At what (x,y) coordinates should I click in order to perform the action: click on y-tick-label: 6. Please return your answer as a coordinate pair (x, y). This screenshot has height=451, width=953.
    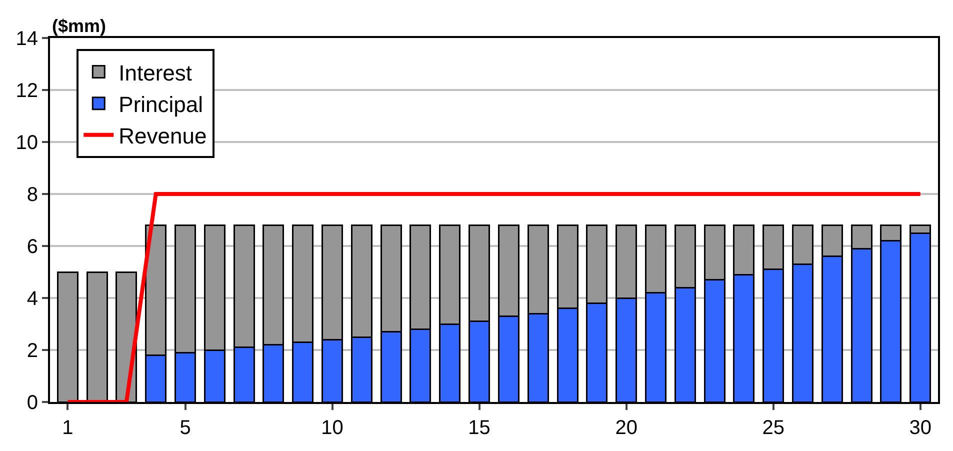
    Looking at the image, I should click on (32, 247).